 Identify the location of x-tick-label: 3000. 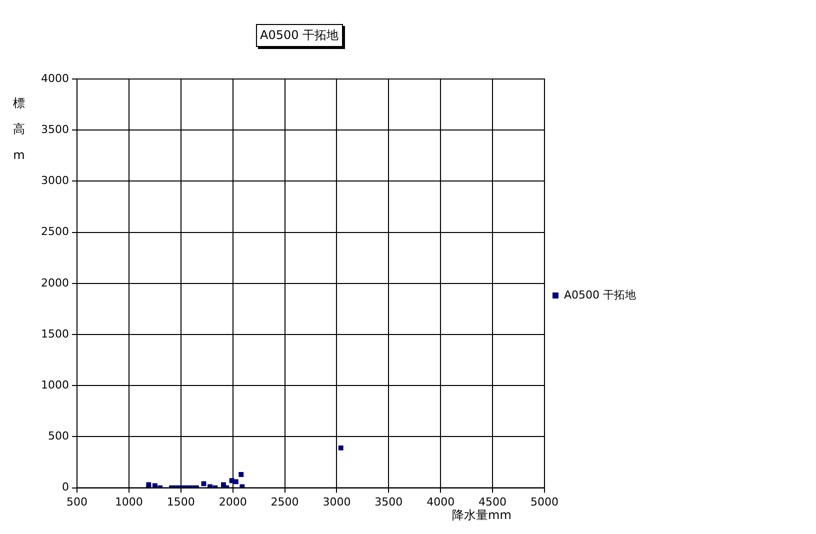
(336, 501).